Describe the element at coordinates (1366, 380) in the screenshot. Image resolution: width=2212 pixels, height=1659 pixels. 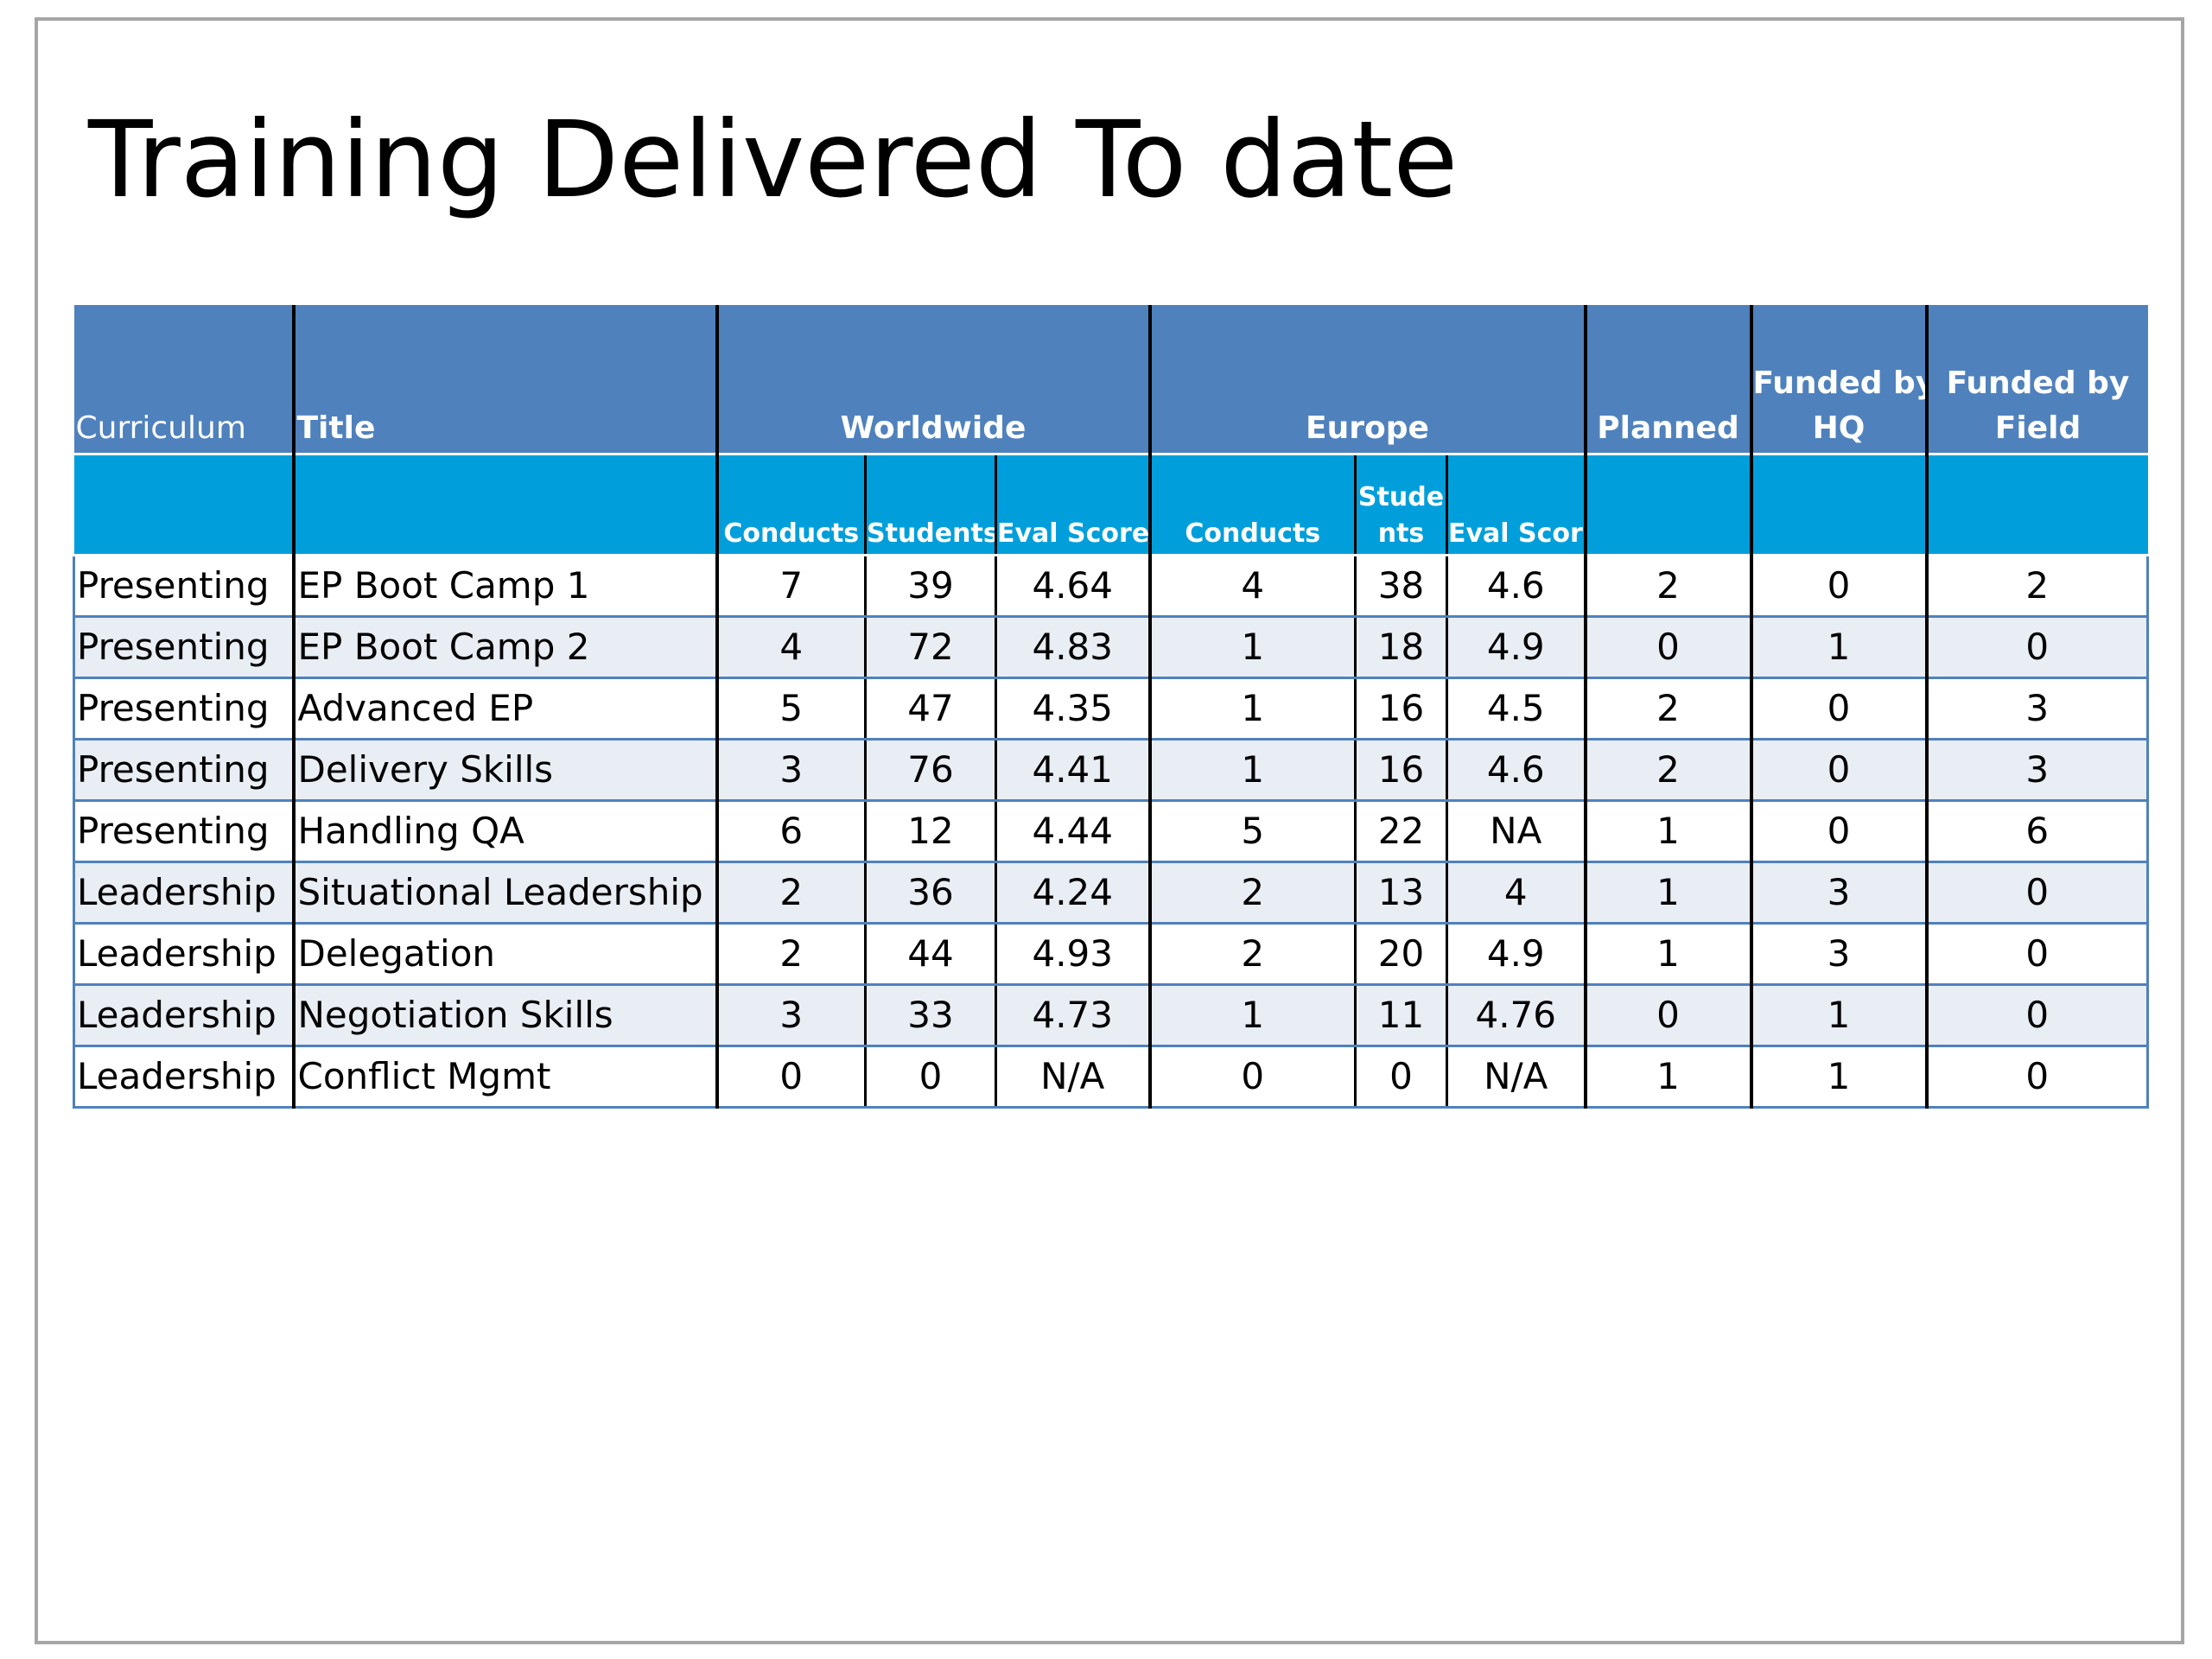
I see `header-europe: Europe` at that location.